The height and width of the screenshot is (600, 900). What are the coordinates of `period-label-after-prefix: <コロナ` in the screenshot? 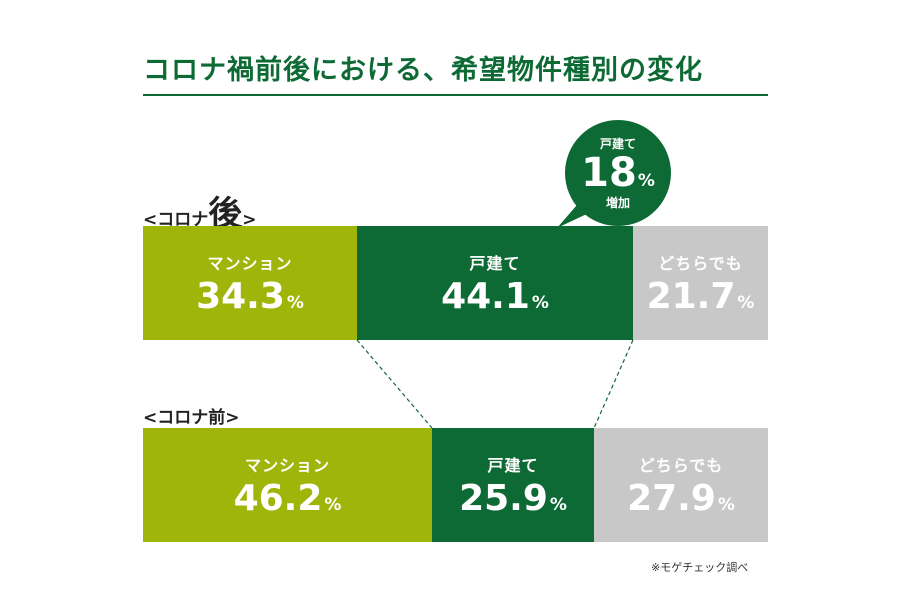 It's located at (176, 220).